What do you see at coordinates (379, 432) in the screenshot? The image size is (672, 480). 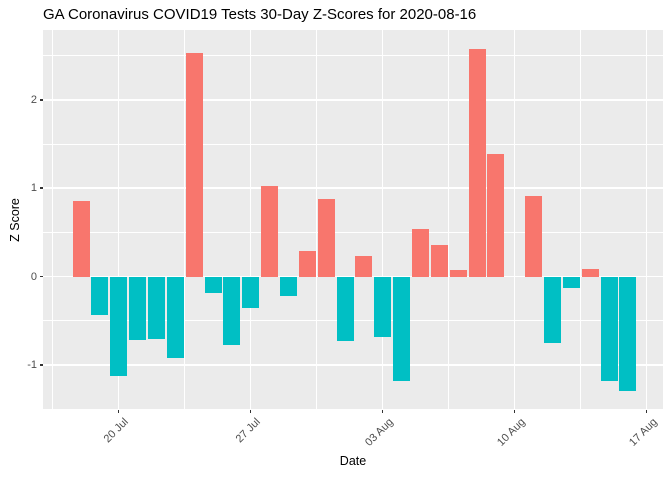 I see `x-tick-label: 03 Aug` at bounding box center [379, 432].